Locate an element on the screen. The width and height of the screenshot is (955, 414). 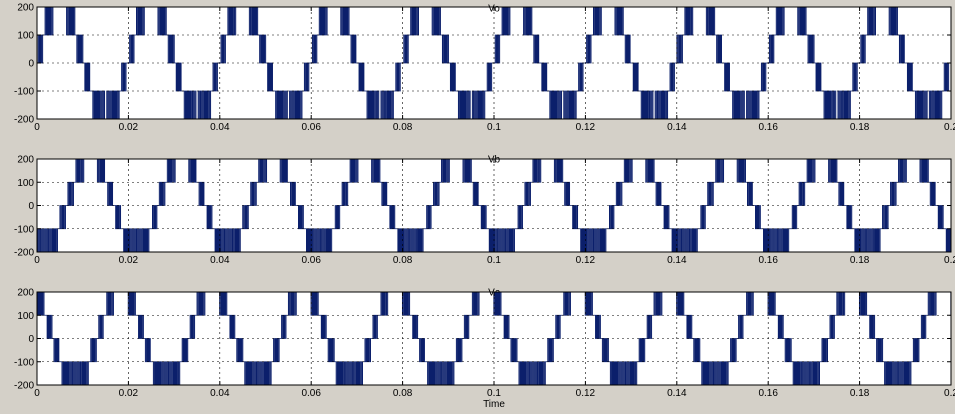
x-axis-label: Time is located at coordinates (494, 404).